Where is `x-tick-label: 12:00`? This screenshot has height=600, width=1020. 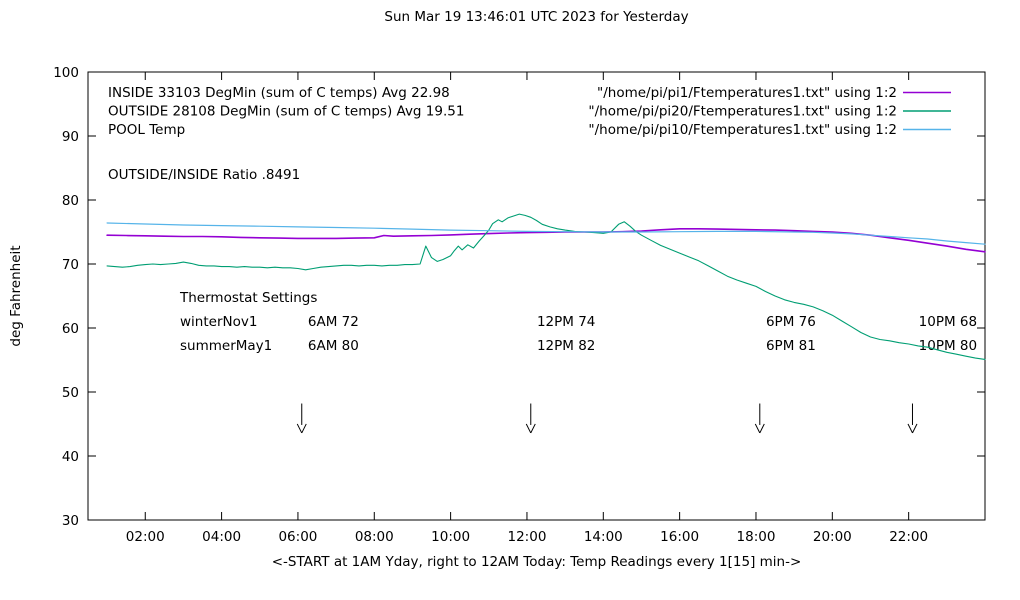 x-tick-label: 12:00 is located at coordinates (527, 537).